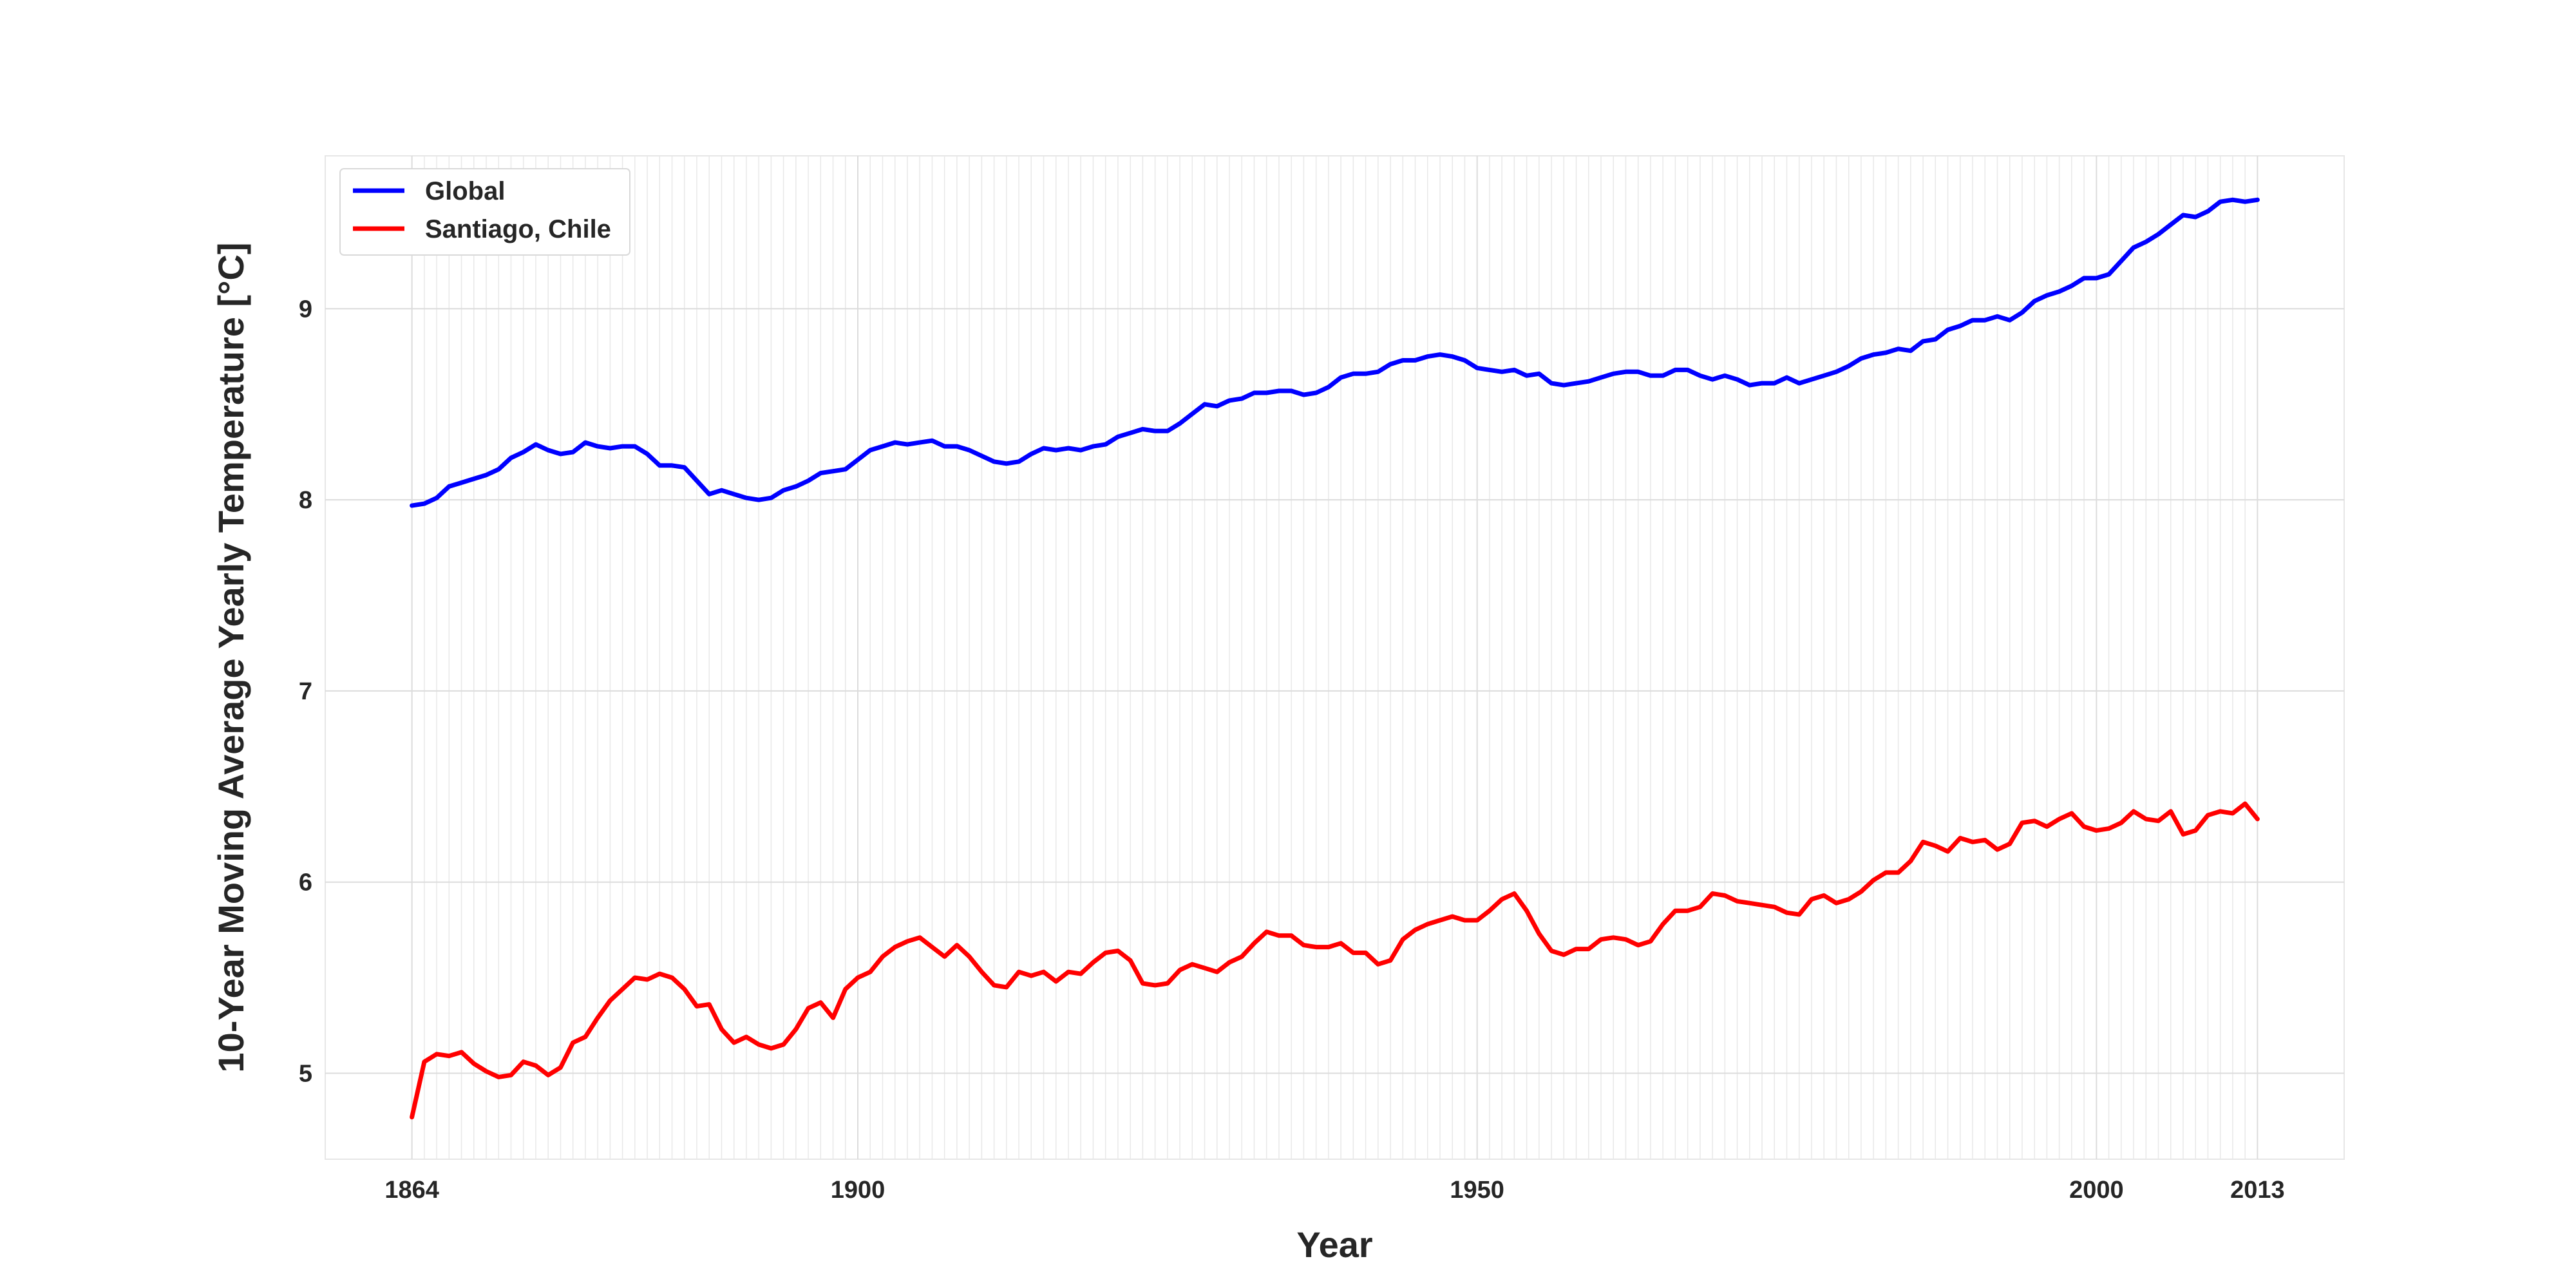 The width and height of the screenshot is (2576, 1288). Describe the element at coordinates (305, 500) in the screenshot. I see `y-tick-label: 8` at that location.